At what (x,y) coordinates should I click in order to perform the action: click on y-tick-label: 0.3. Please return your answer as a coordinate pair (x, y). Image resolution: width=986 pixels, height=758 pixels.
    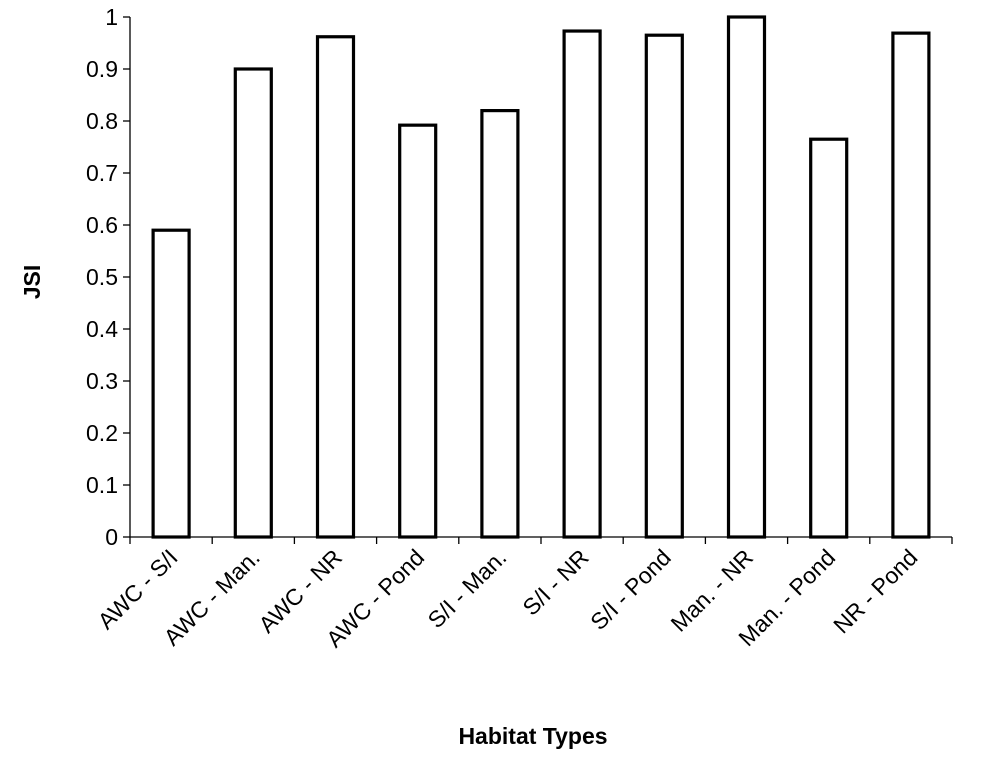
    Looking at the image, I should click on (102, 381).